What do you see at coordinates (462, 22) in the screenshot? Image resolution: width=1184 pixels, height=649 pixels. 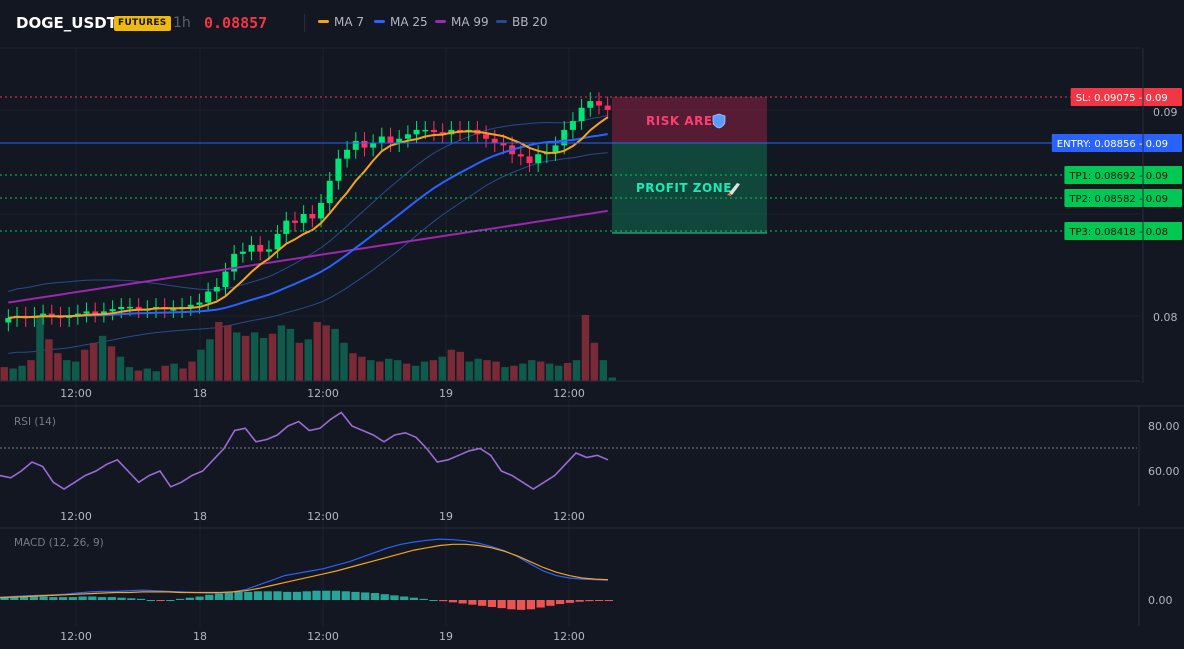 I see `legend-ma99: MA 99` at bounding box center [462, 22].